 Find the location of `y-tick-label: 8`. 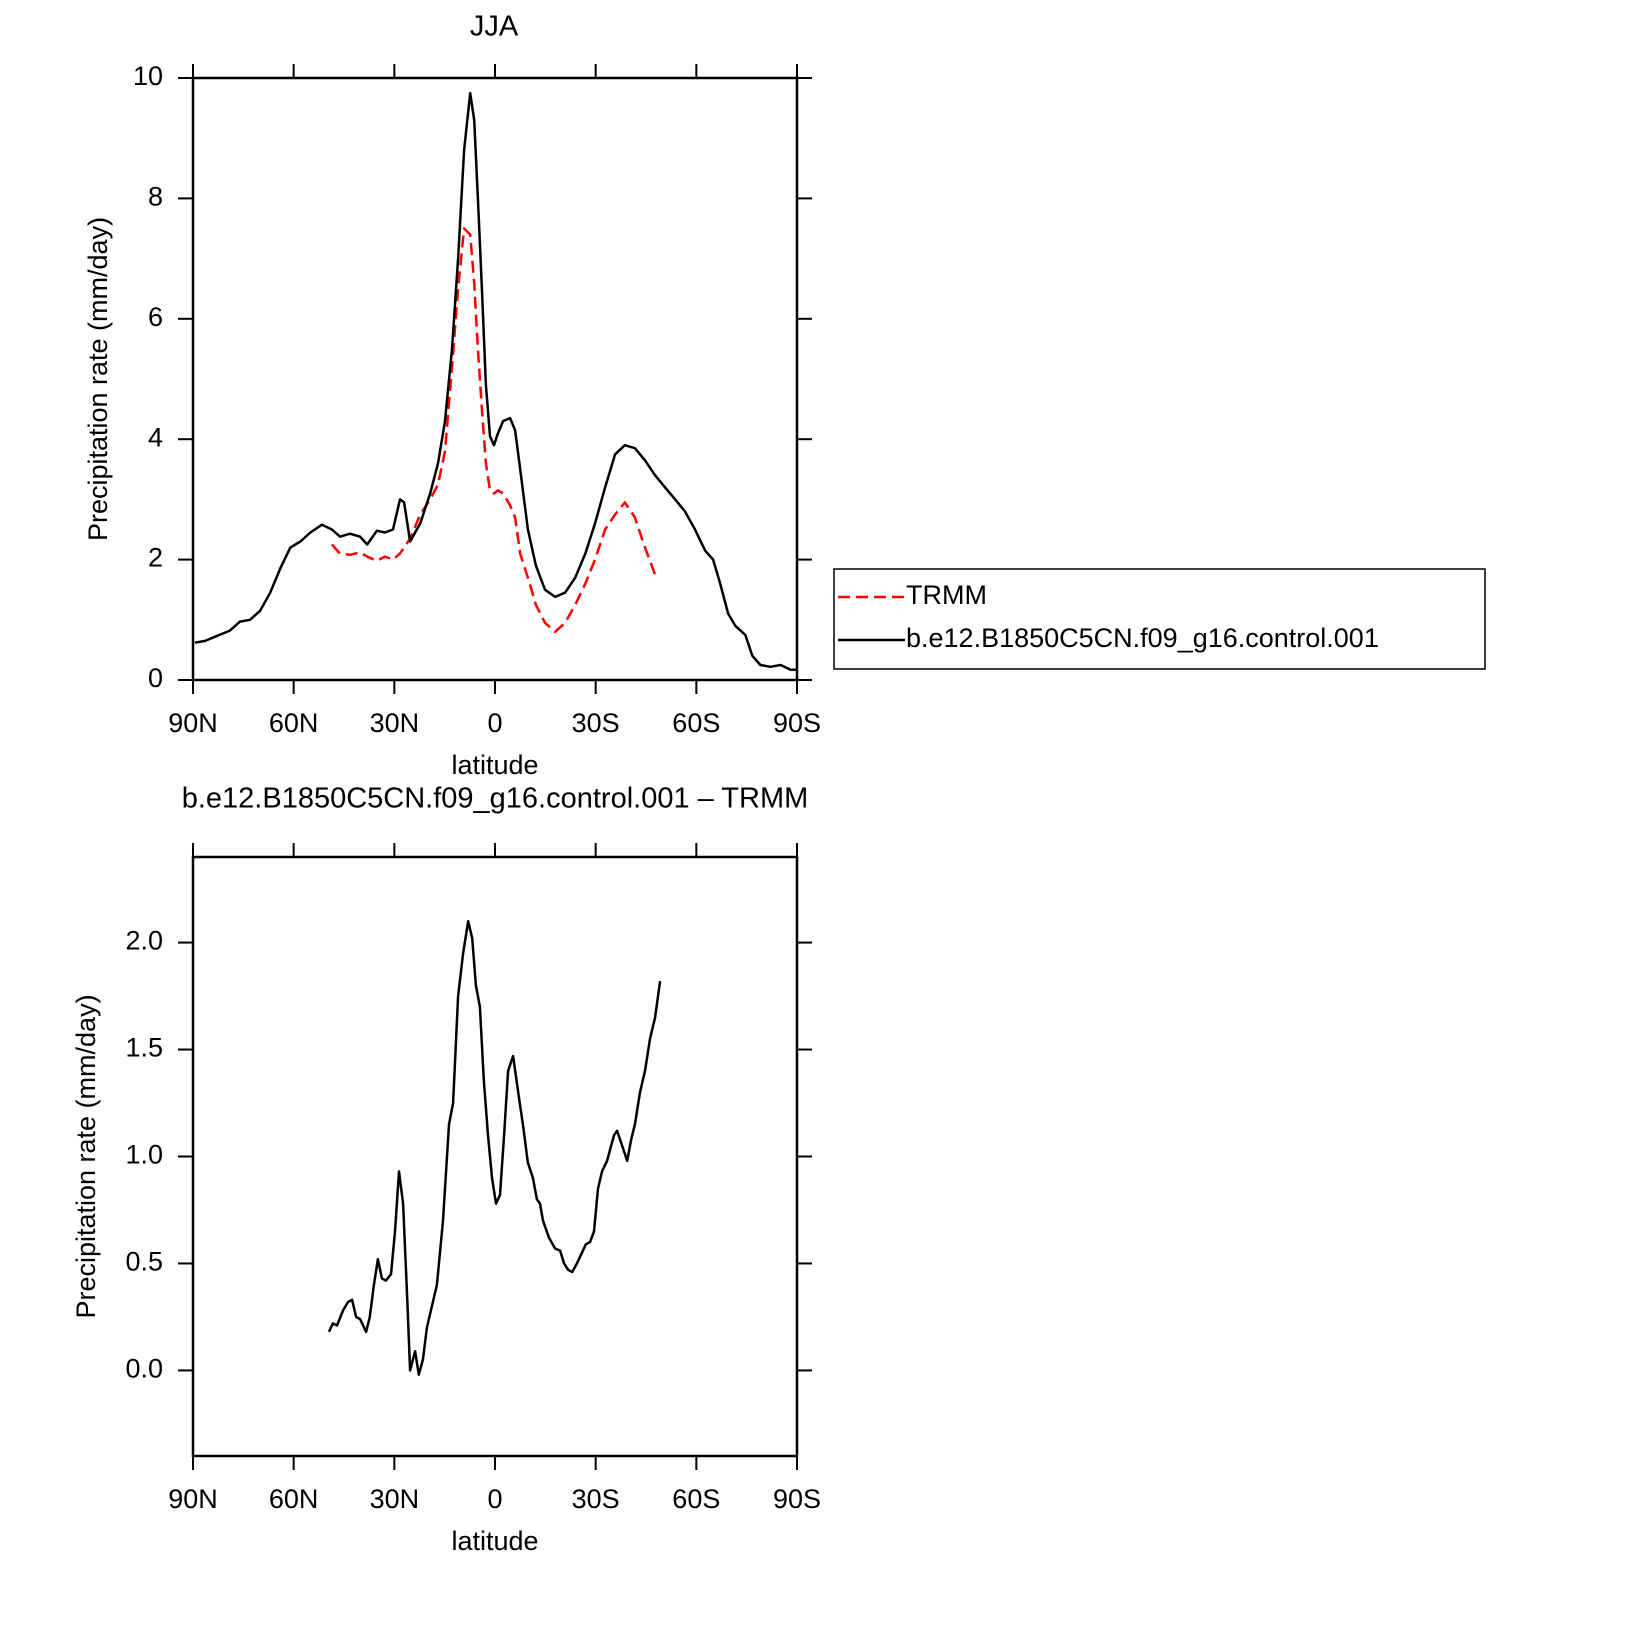

y-tick-label: 8 is located at coordinates (155, 197).